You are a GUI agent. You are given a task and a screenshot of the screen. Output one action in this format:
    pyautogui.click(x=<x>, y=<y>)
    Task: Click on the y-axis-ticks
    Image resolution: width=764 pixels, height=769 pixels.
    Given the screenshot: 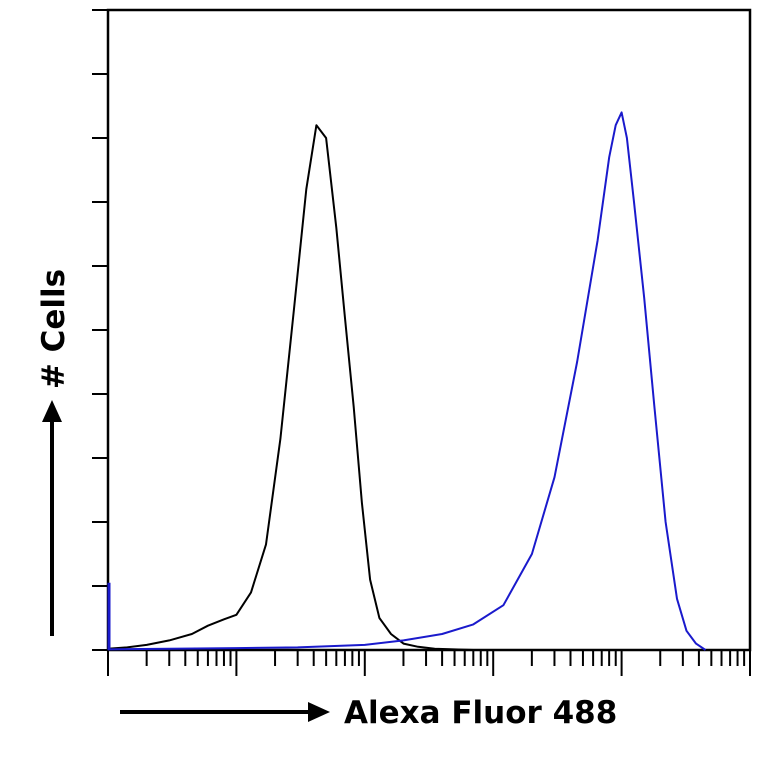 What is the action you would take?
    pyautogui.click(x=100, y=330)
    